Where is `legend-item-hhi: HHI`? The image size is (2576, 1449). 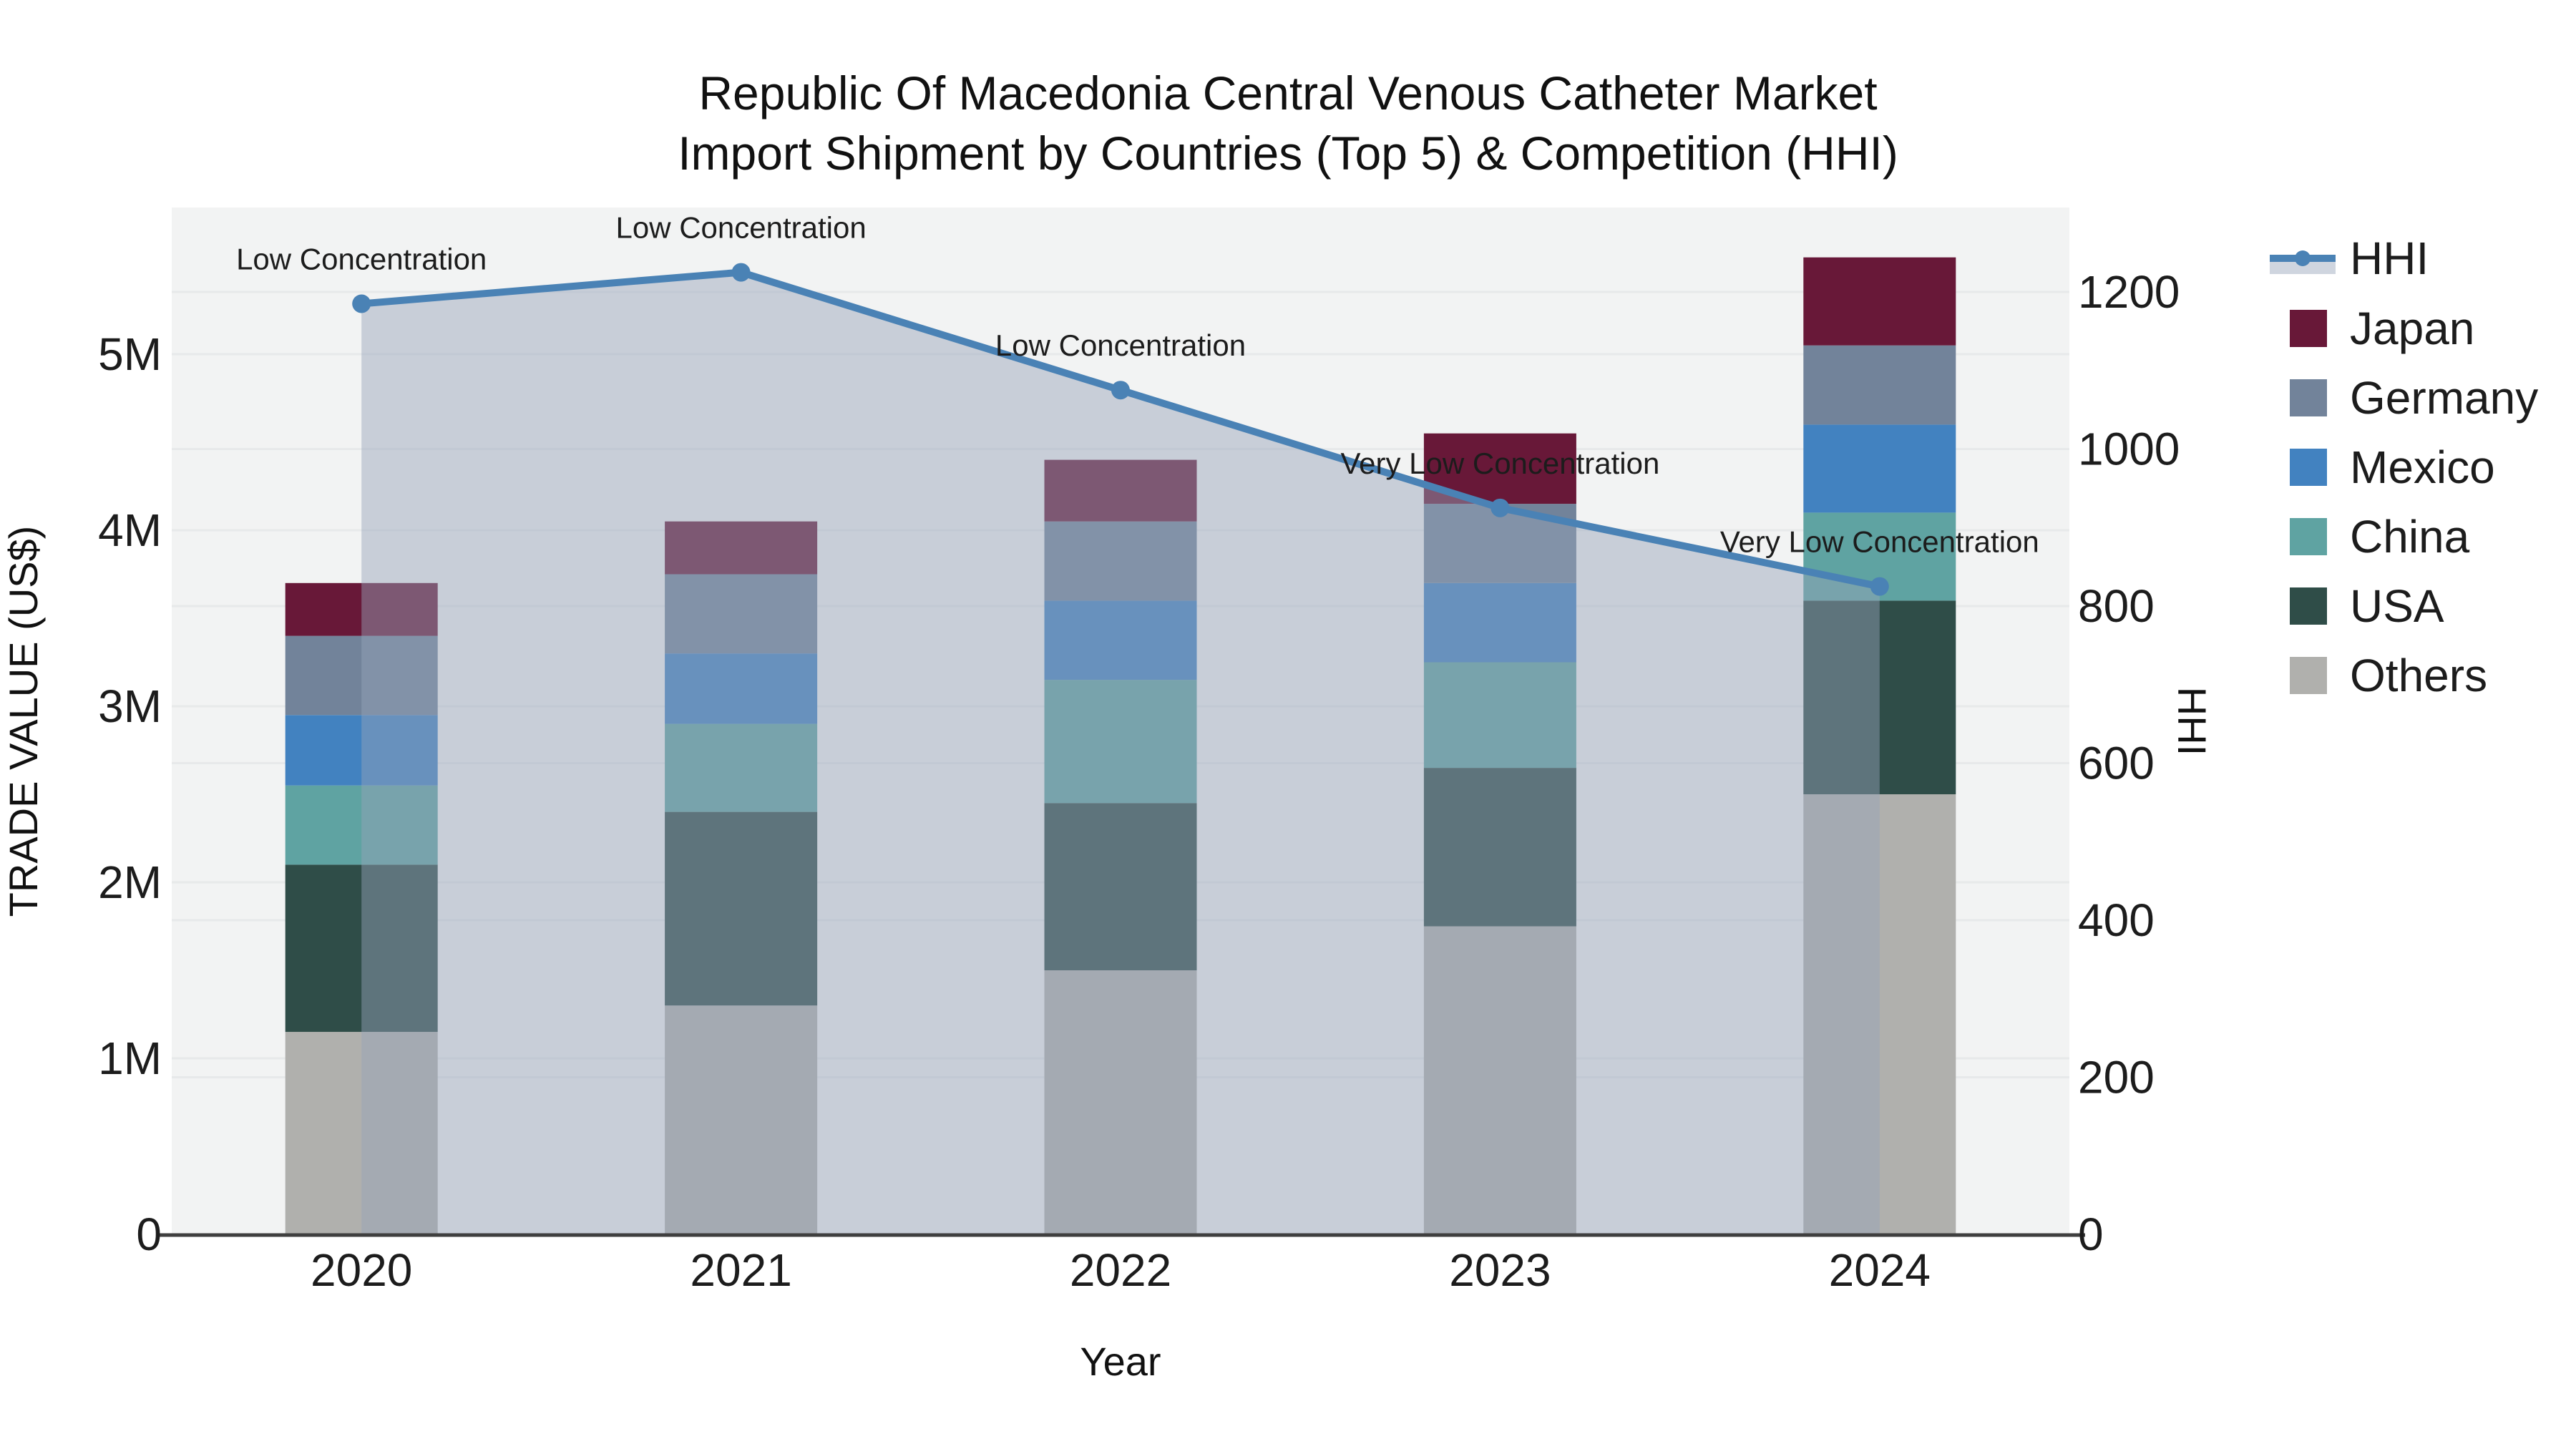 legend-item-hhi: HHI is located at coordinates (2349, 258).